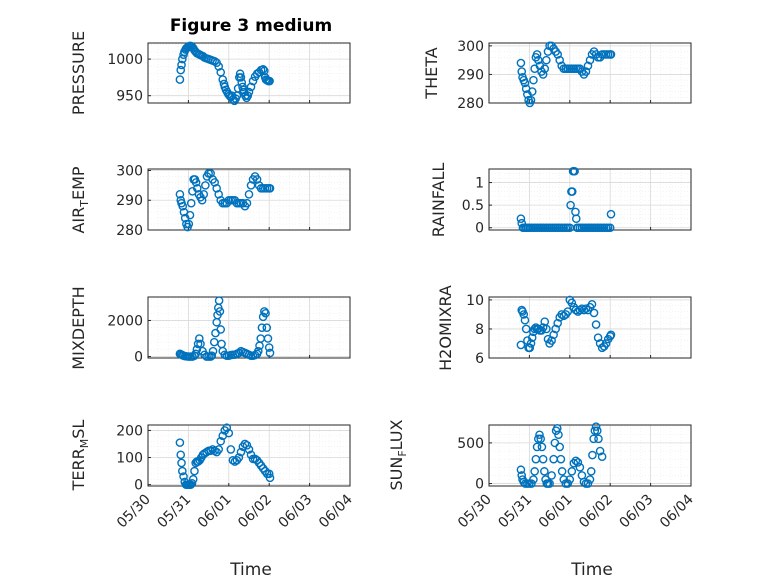  Describe the element at coordinates (138, 486) in the screenshot. I see `terr_msl-ytick-label: 0` at that location.